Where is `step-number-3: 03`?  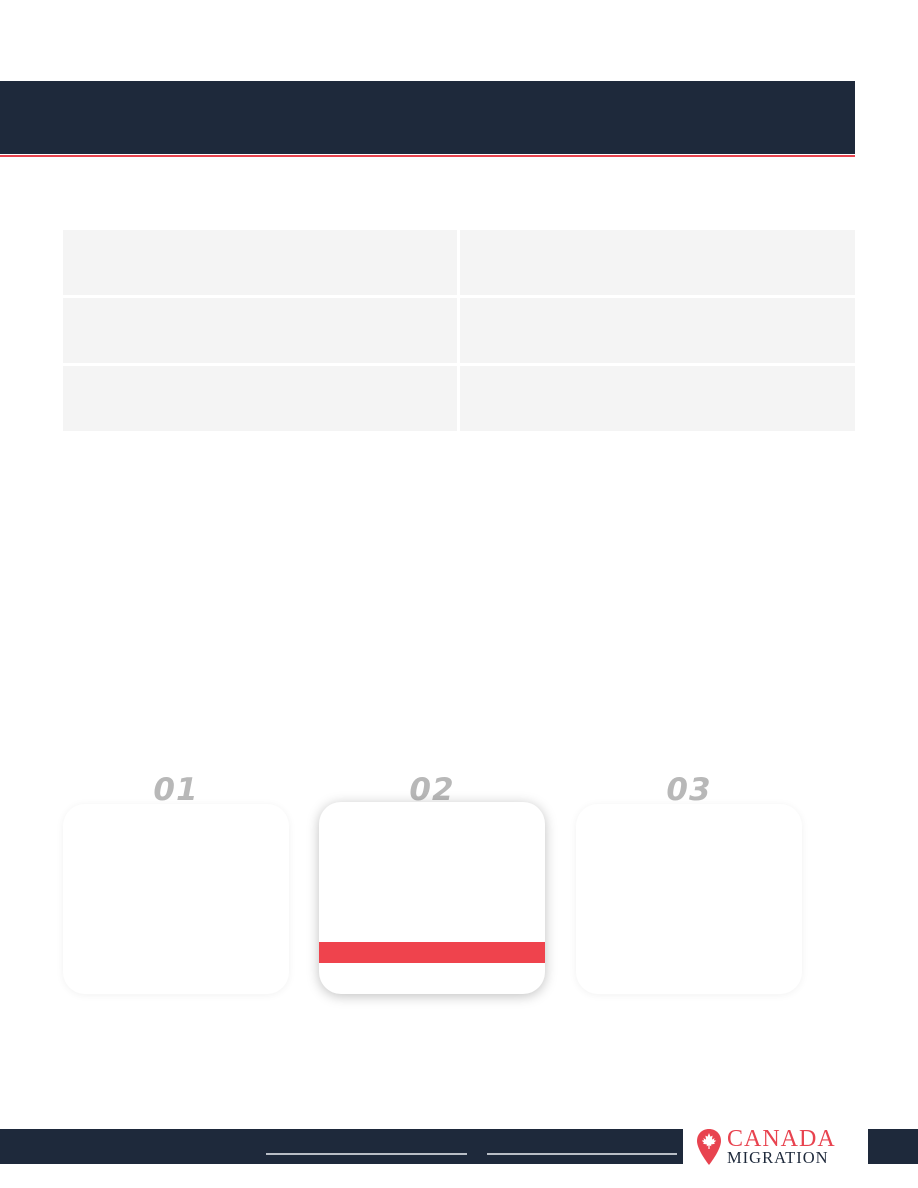 step-number-3: 03 is located at coordinates (689, 790).